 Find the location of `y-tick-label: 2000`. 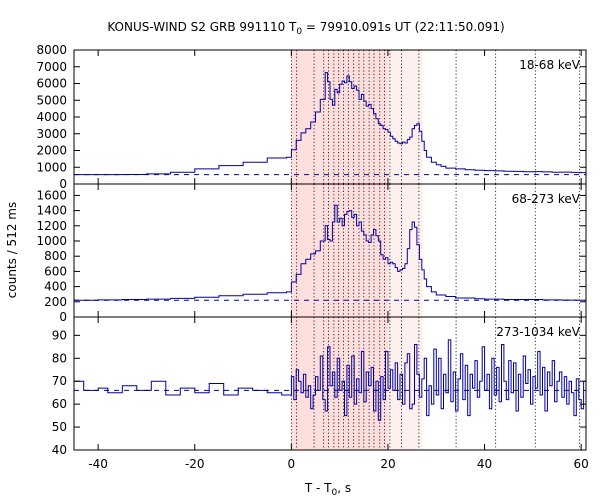

y-tick-label: 2000 is located at coordinates (51, 151).